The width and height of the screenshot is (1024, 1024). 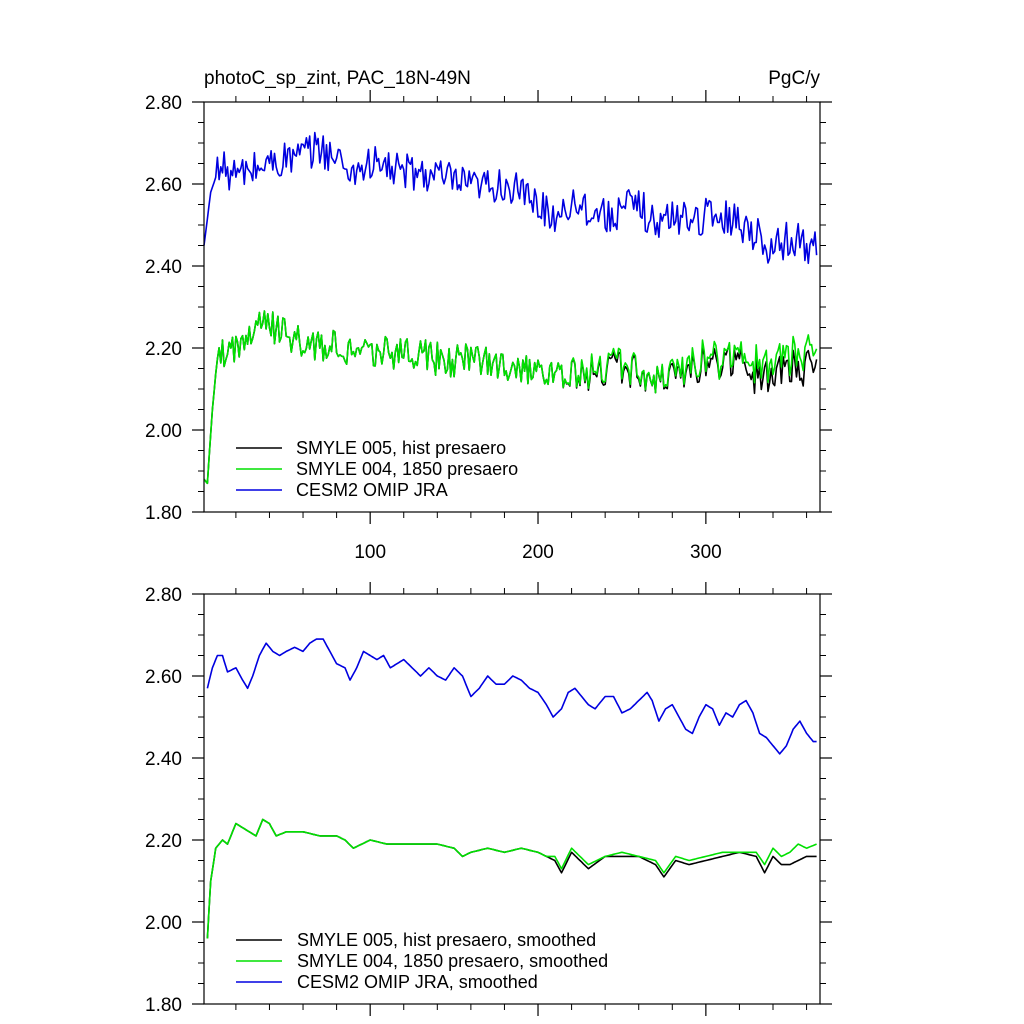 What do you see at coordinates (794, 78) in the screenshot?
I see `top-panel-units: PgC/y` at bounding box center [794, 78].